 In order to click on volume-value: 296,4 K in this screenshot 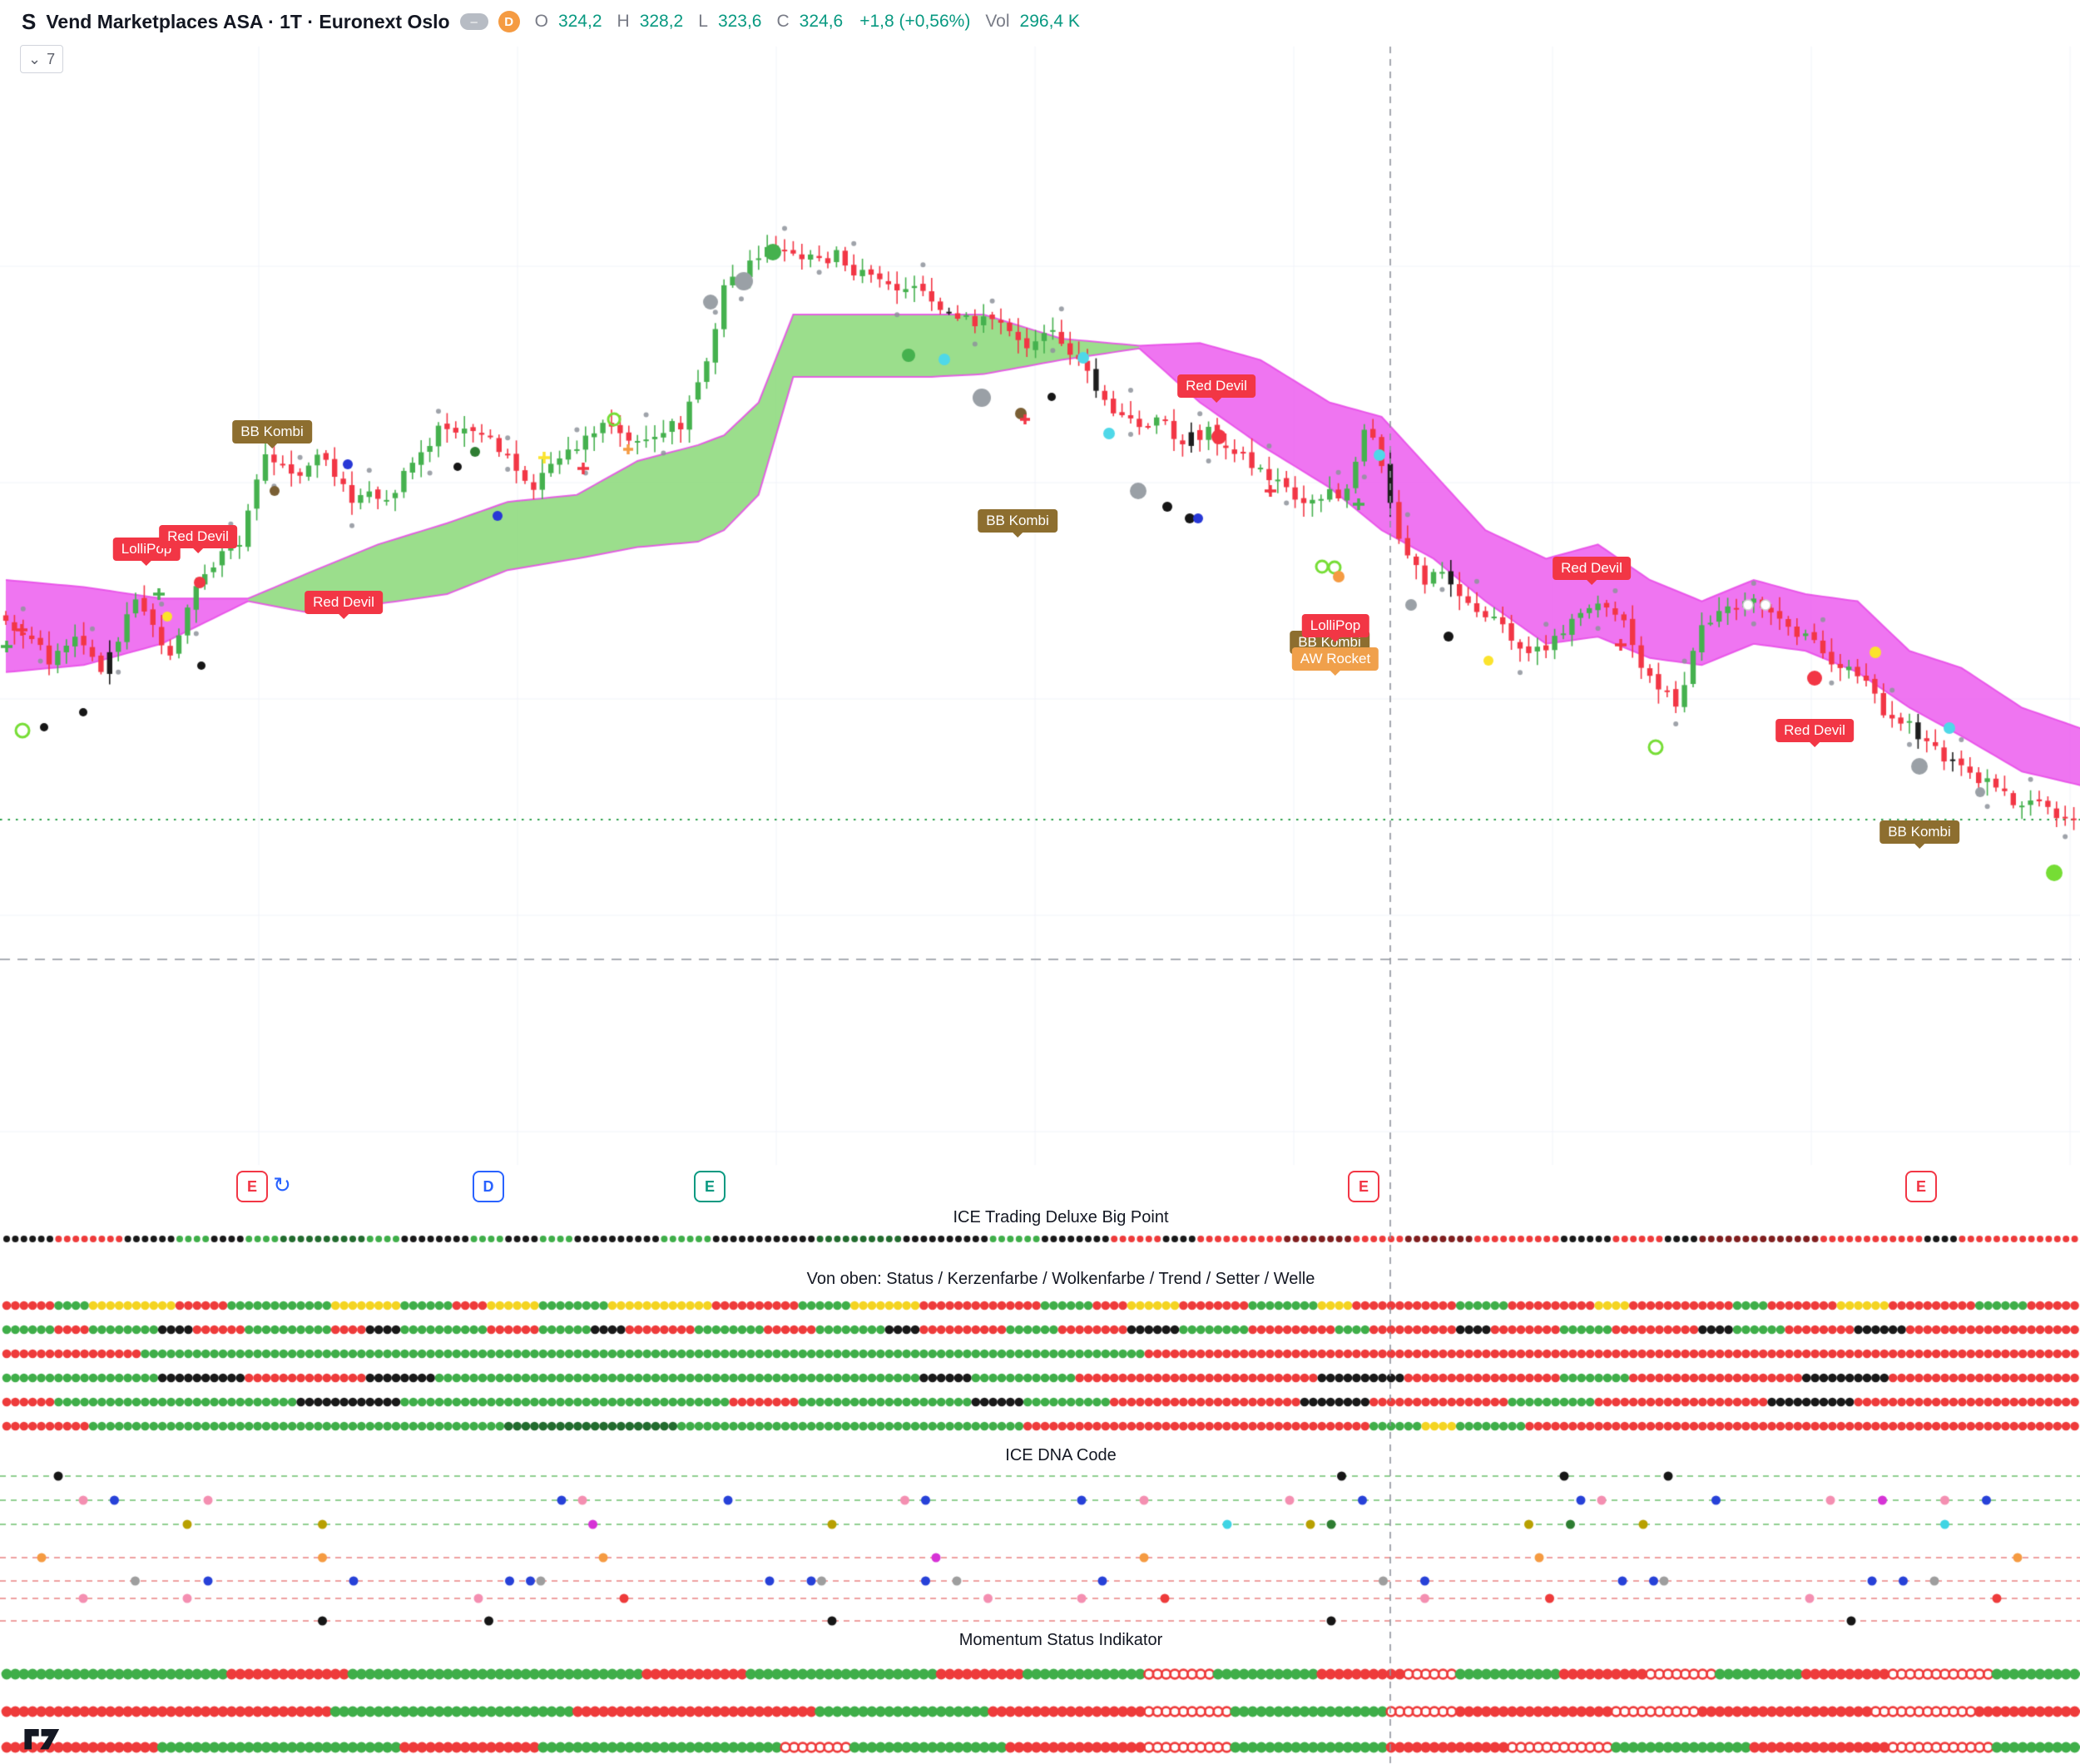, I will do `click(1049, 22)`.